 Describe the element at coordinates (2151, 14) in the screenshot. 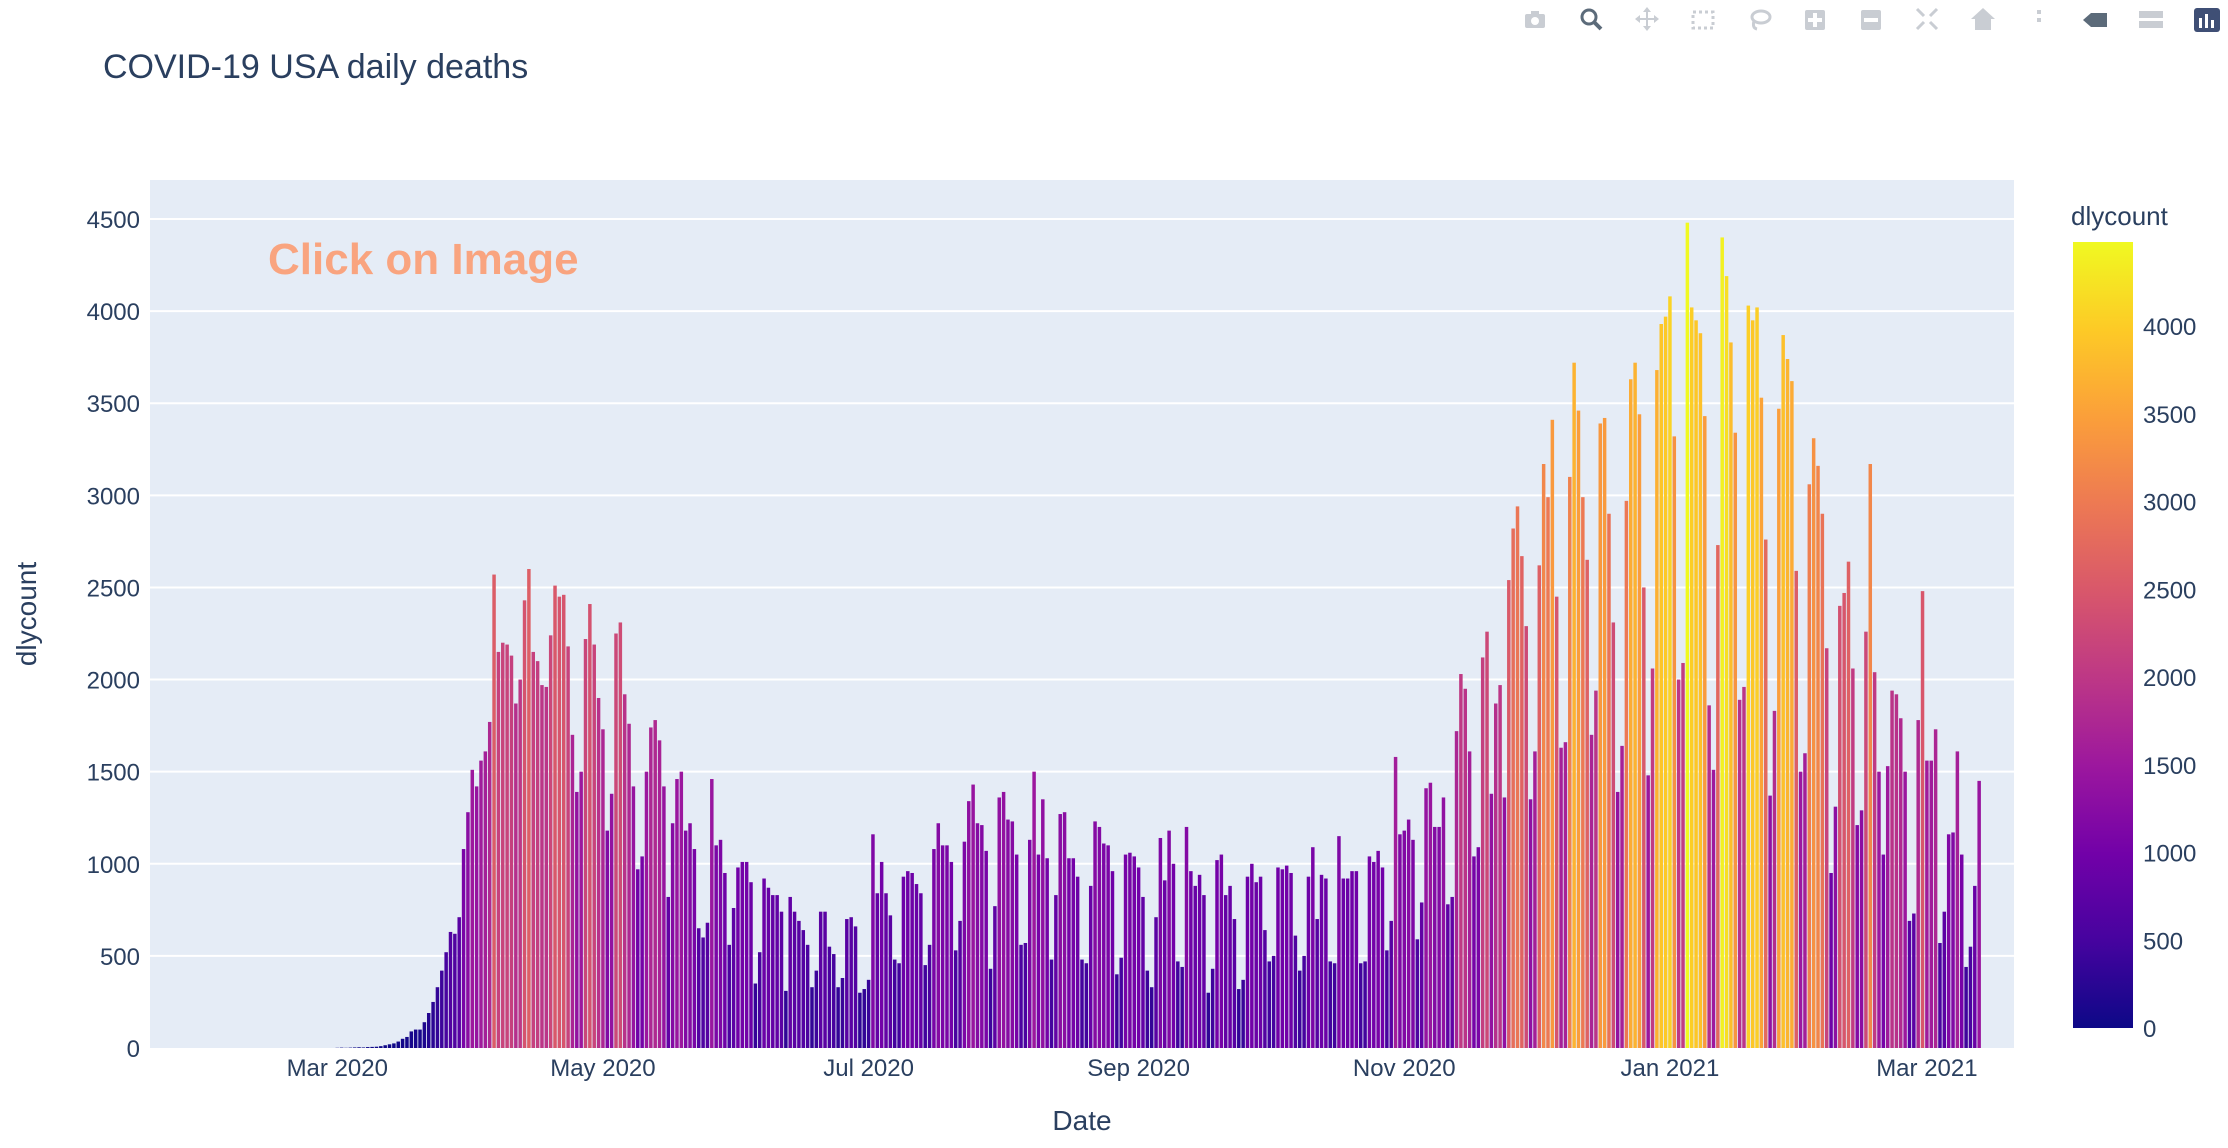

I see `hover-compare-icon` at that location.